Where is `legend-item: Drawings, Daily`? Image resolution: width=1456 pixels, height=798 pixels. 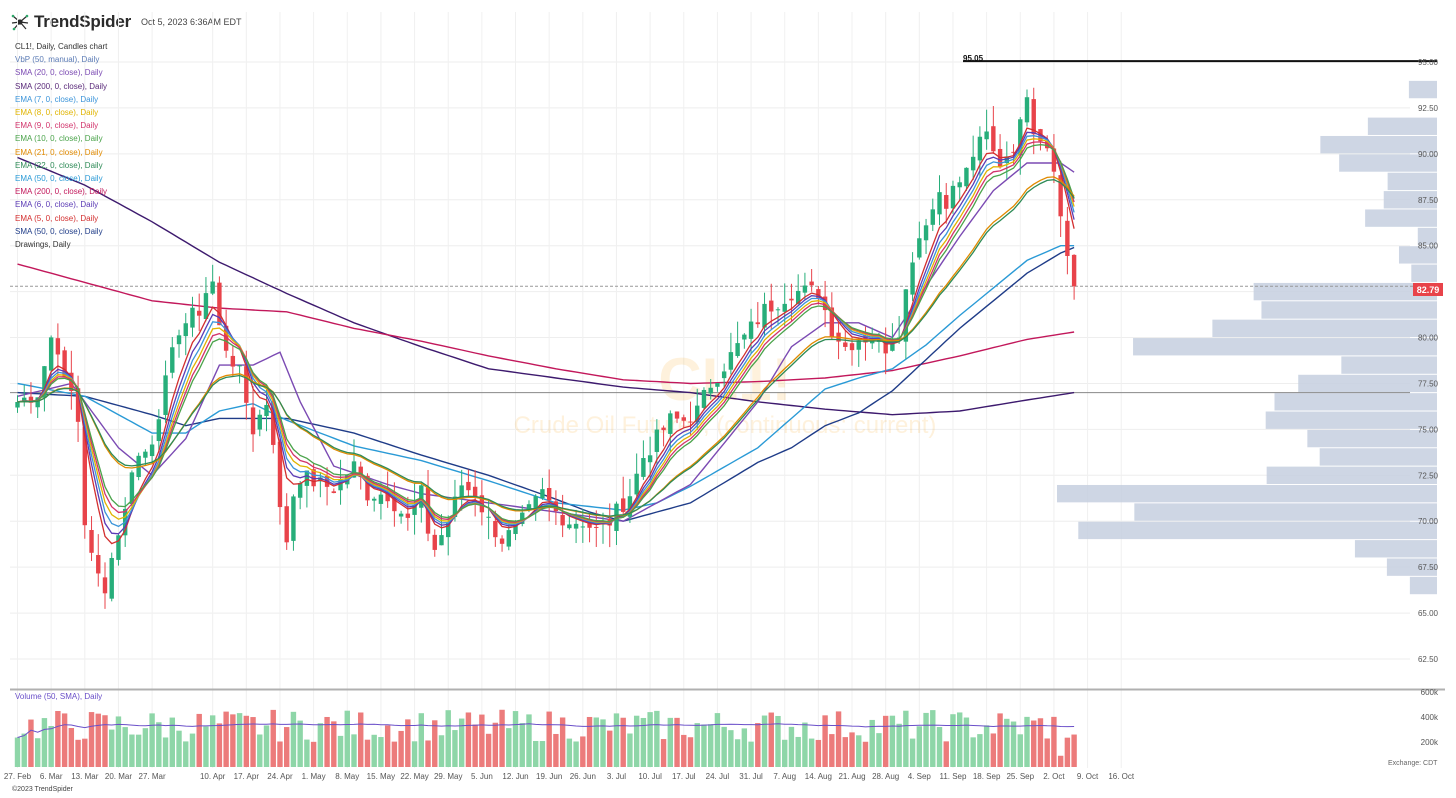
legend-item: Drawings, Daily is located at coordinates (43, 245).